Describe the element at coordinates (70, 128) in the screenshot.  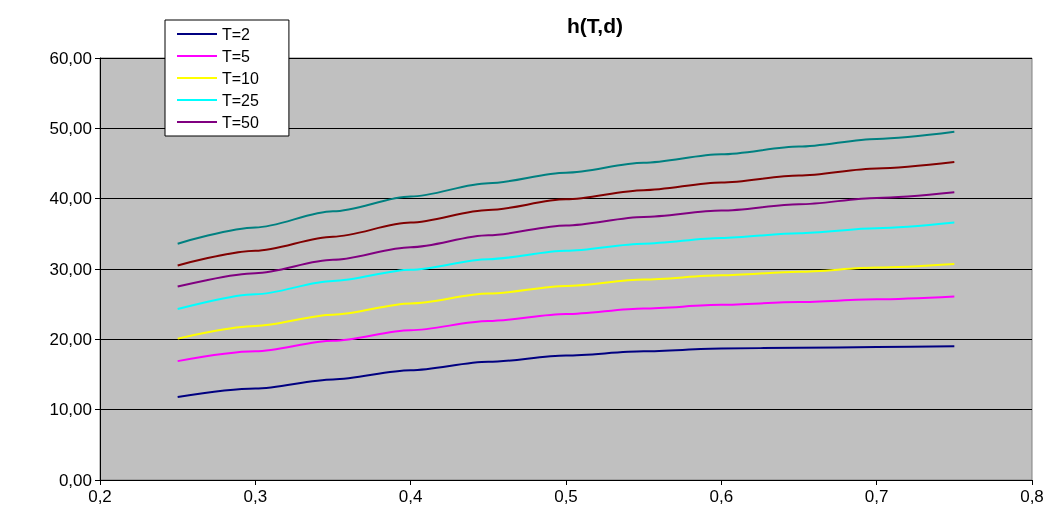
I see `y-tick-label: 50,00` at that location.